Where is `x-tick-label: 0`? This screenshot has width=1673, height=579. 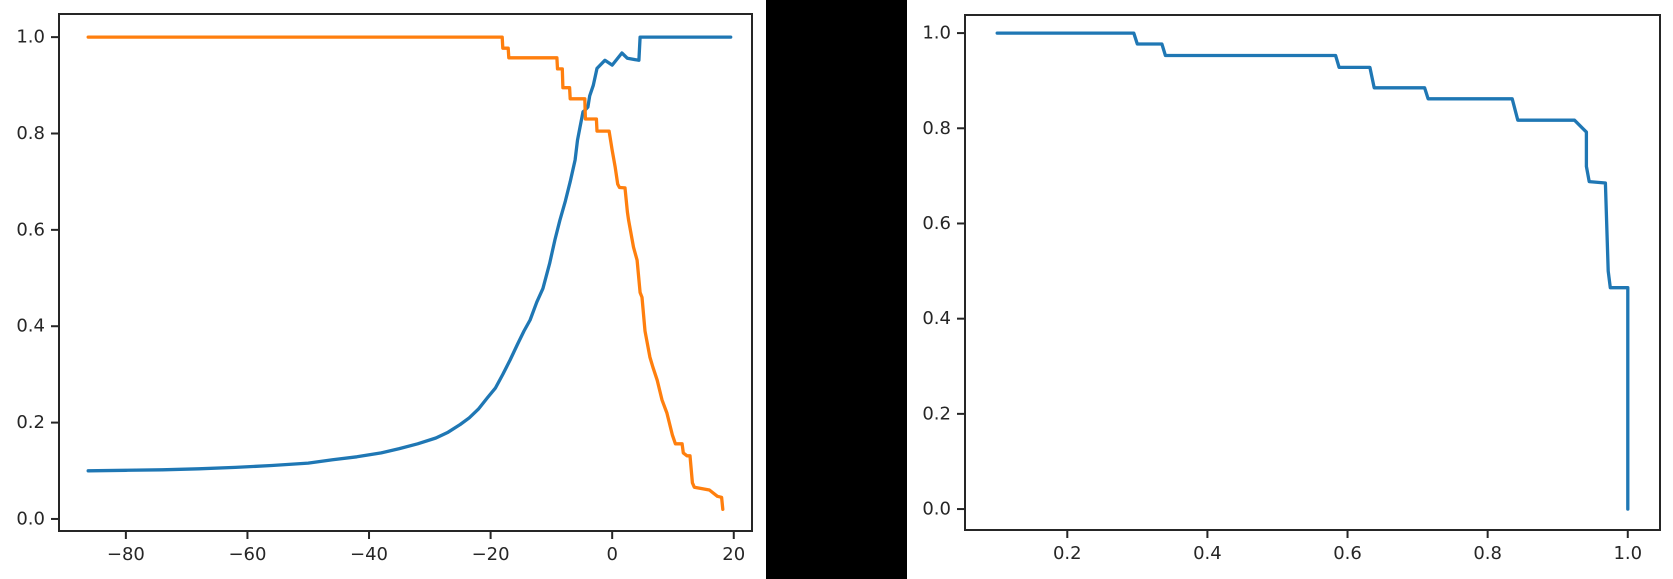 x-tick-label: 0 is located at coordinates (611, 554).